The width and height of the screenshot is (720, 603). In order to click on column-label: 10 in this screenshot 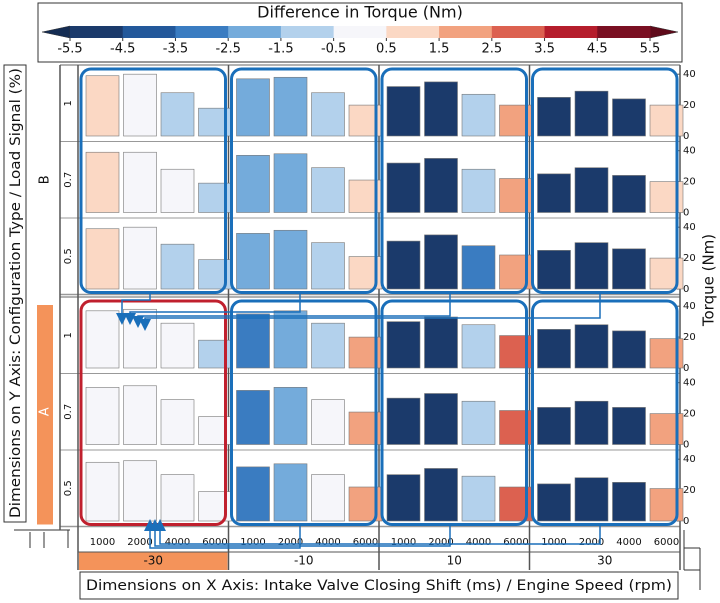, I will do `click(454, 561)`.